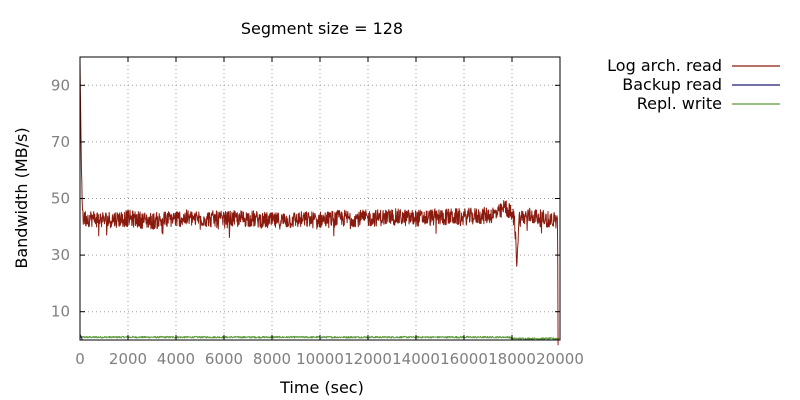 This screenshot has height=400, width=800. I want to click on x-tick-label: 2000, so click(128, 359).